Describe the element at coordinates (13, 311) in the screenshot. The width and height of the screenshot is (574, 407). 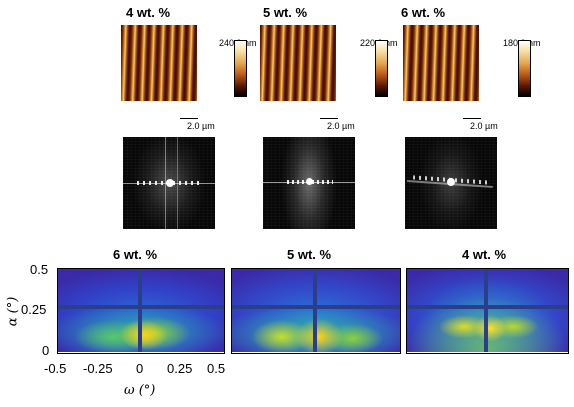
I see `y-axis-label: α (°)` at that location.